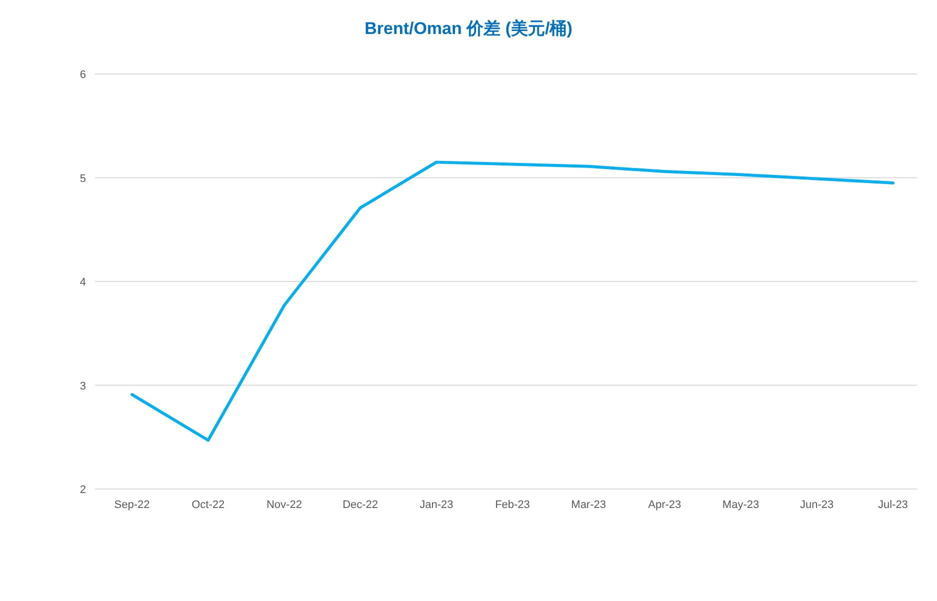 This screenshot has width=937, height=601. Describe the element at coordinates (741, 505) in the screenshot. I see `x-tick-label: May-23` at that location.